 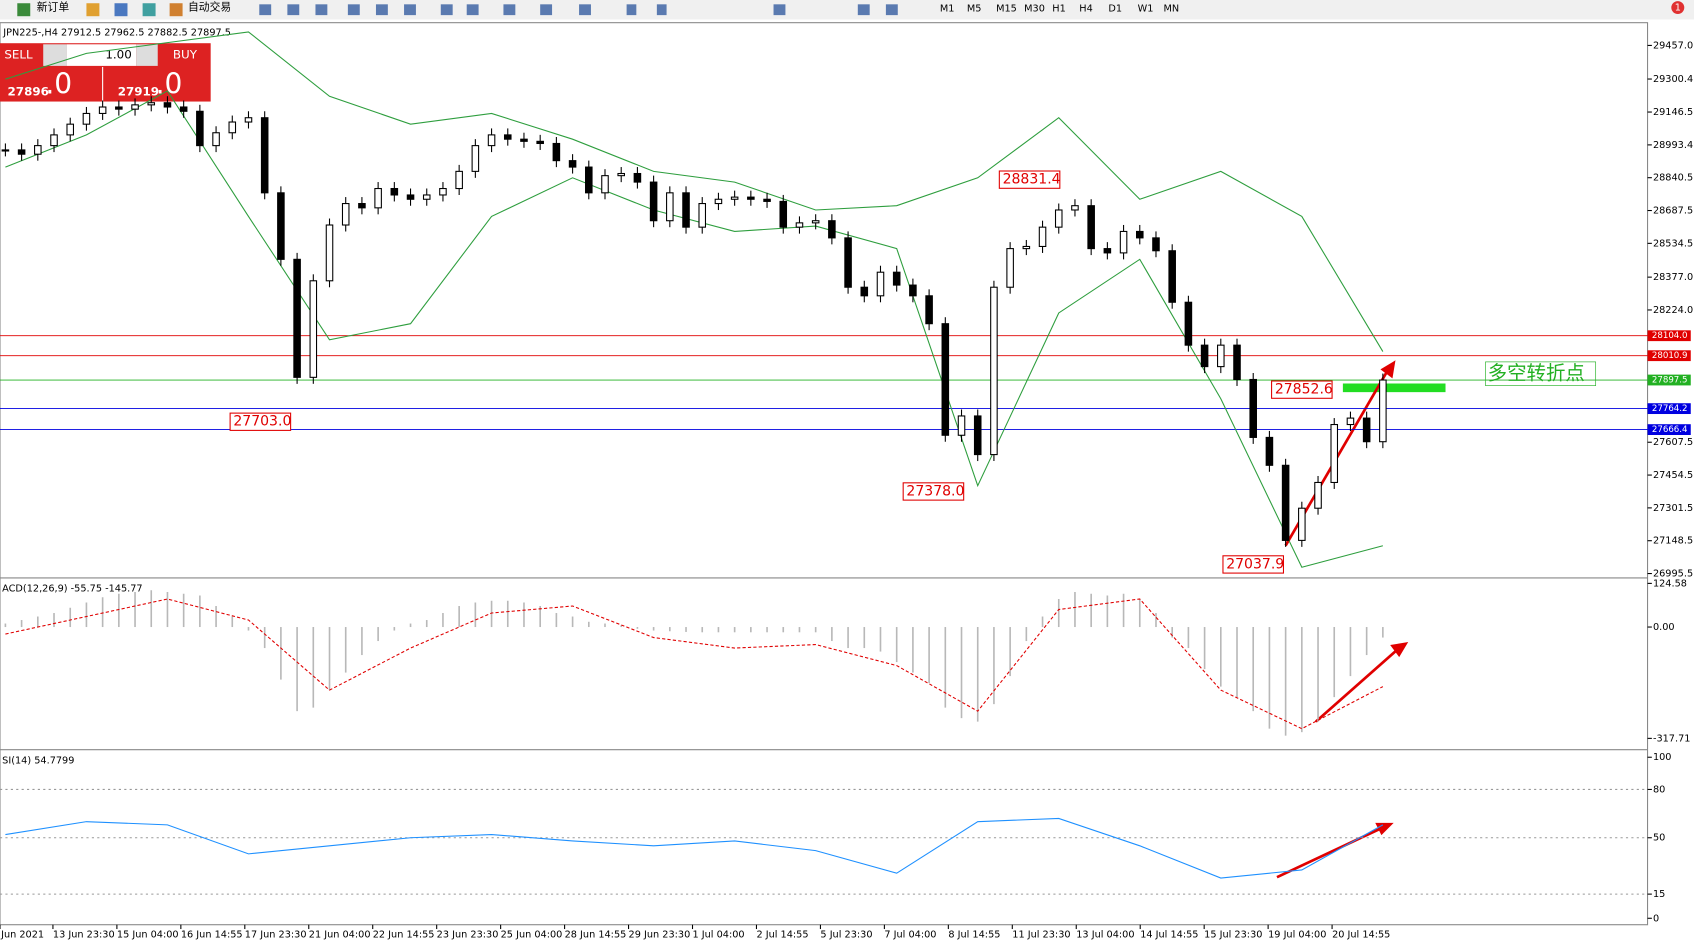 What do you see at coordinates (1394, 388) in the screenshot?
I see `highlight-bar` at bounding box center [1394, 388].